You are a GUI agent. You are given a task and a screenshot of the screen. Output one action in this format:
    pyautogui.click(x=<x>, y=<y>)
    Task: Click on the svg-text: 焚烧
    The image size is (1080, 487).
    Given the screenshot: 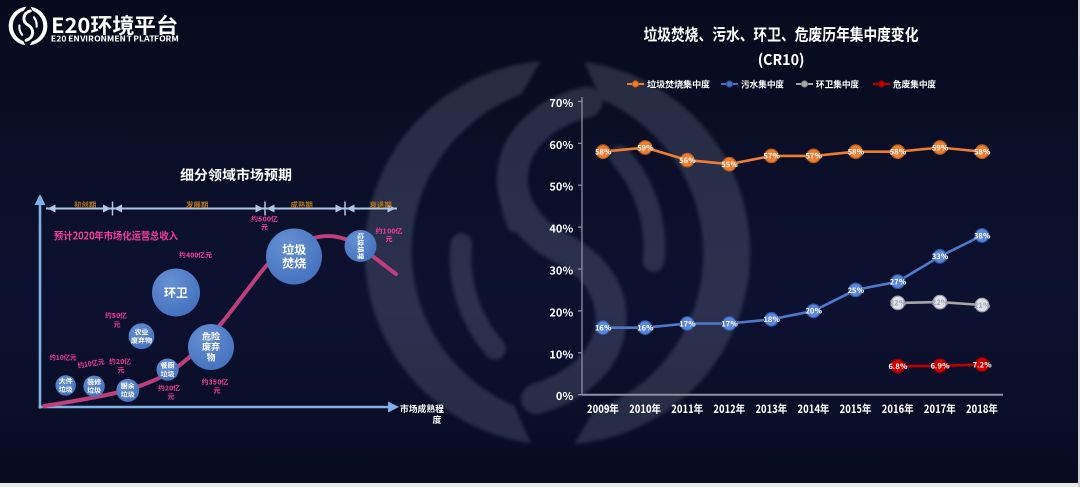 What is the action you would take?
    pyautogui.click(x=294, y=263)
    